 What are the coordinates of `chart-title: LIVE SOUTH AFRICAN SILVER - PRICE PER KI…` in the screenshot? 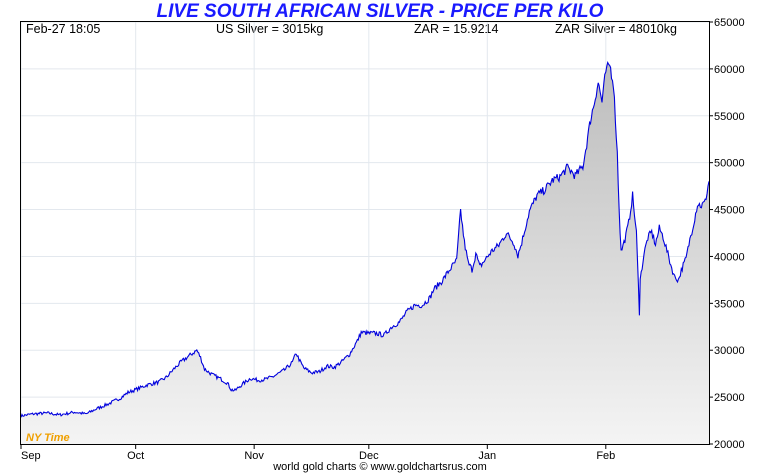 It's located at (380, 11).